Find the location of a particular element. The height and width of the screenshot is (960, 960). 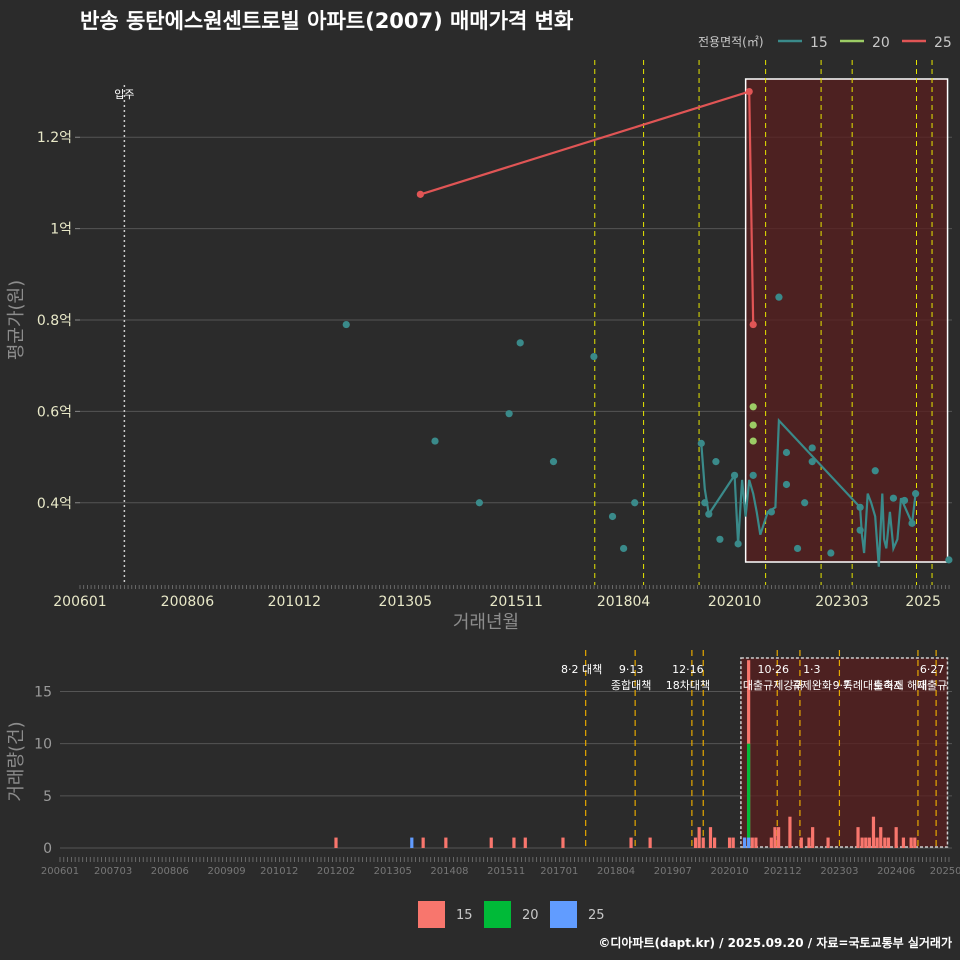

legend-label-20: 20 is located at coordinates (881, 43).